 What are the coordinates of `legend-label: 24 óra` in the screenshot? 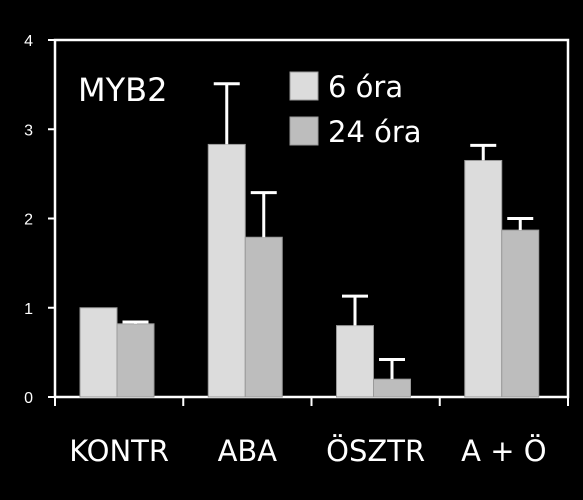 It's located at (375, 132).